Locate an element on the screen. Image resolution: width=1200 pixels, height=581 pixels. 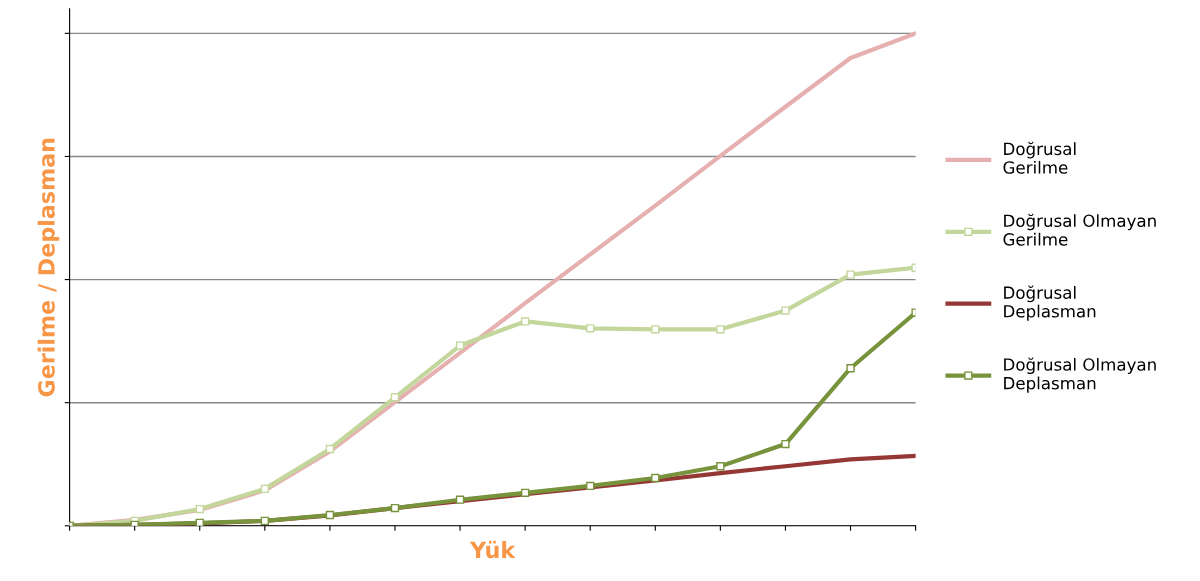
legend-label: Doğrusal Gerilme is located at coordinates (1039, 157).